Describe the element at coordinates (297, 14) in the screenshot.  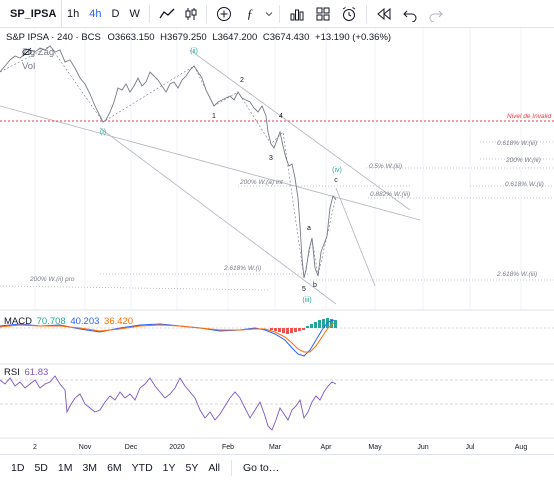
I see `bars-icon` at that location.